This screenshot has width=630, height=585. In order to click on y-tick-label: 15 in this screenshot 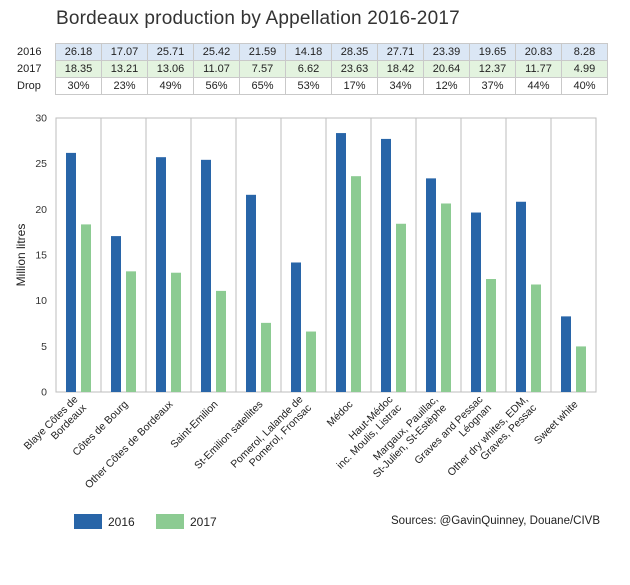, I will do `click(41, 256)`.